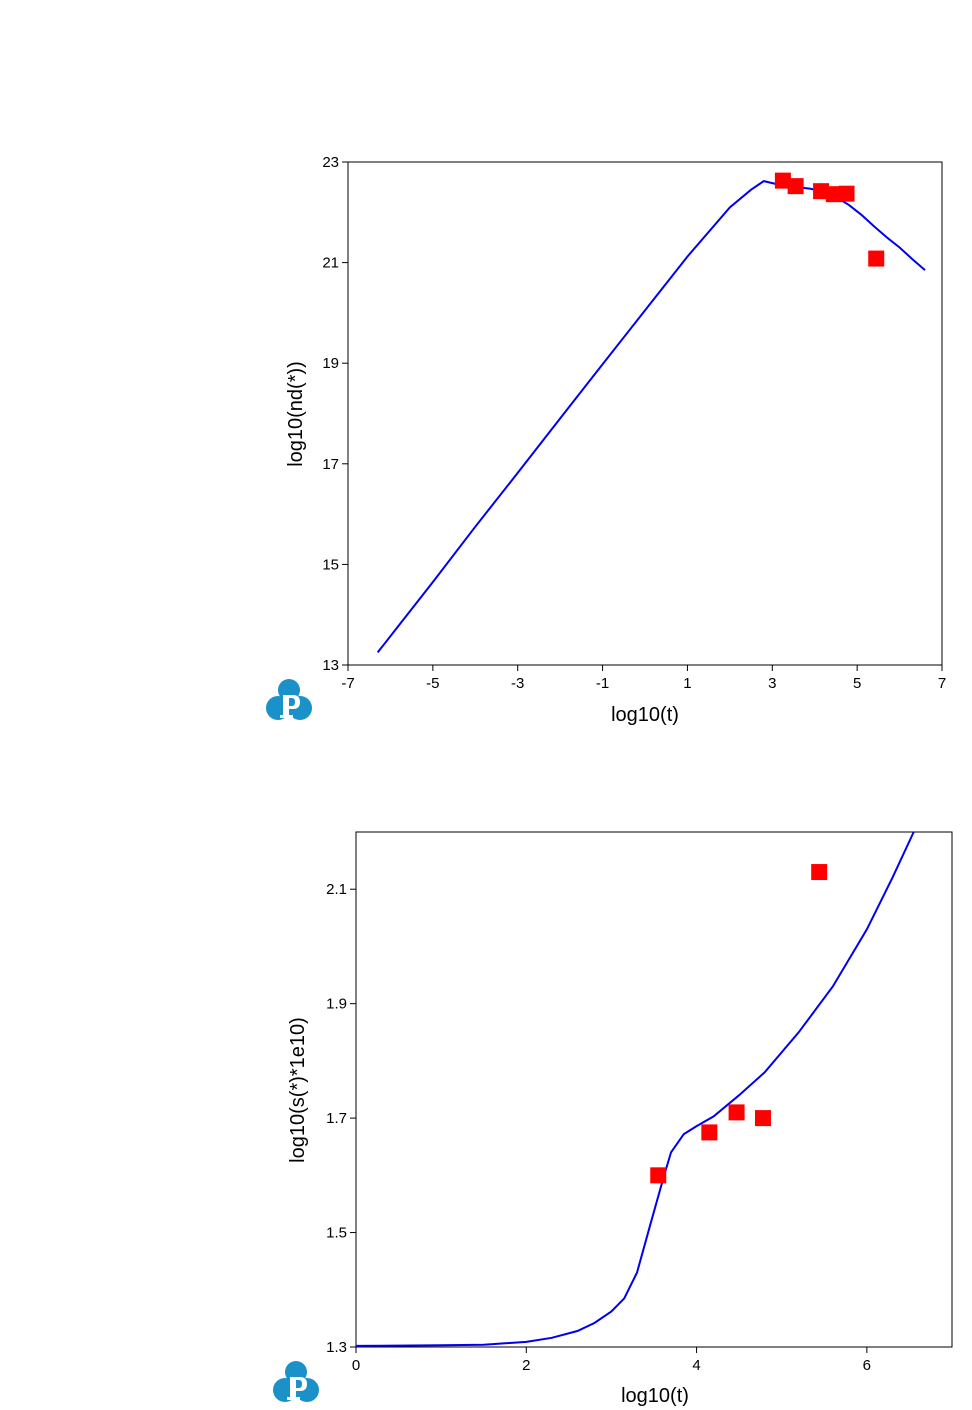 The height and width of the screenshot is (1410, 972). What do you see at coordinates (330, 263) in the screenshot?
I see `y-tick-label: 21` at bounding box center [330, 263].